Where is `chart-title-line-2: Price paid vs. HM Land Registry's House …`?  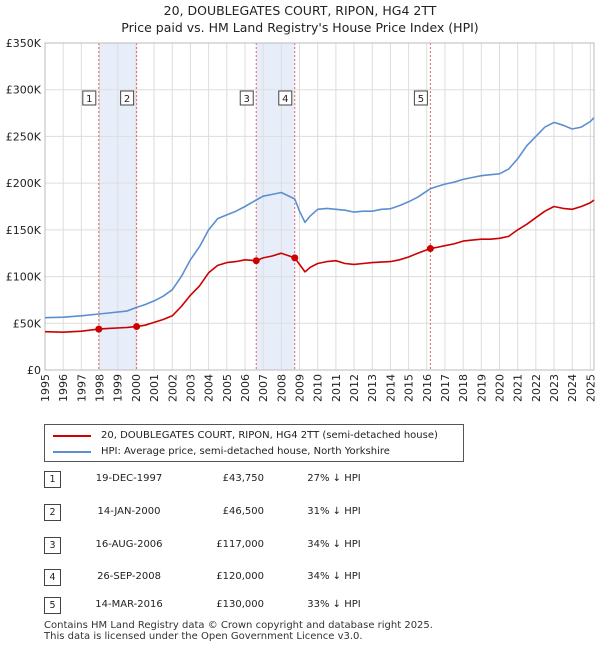 chart-title-line-2: Price paid vs. HM Land Registry's House … is located at coordinates (300, 27).